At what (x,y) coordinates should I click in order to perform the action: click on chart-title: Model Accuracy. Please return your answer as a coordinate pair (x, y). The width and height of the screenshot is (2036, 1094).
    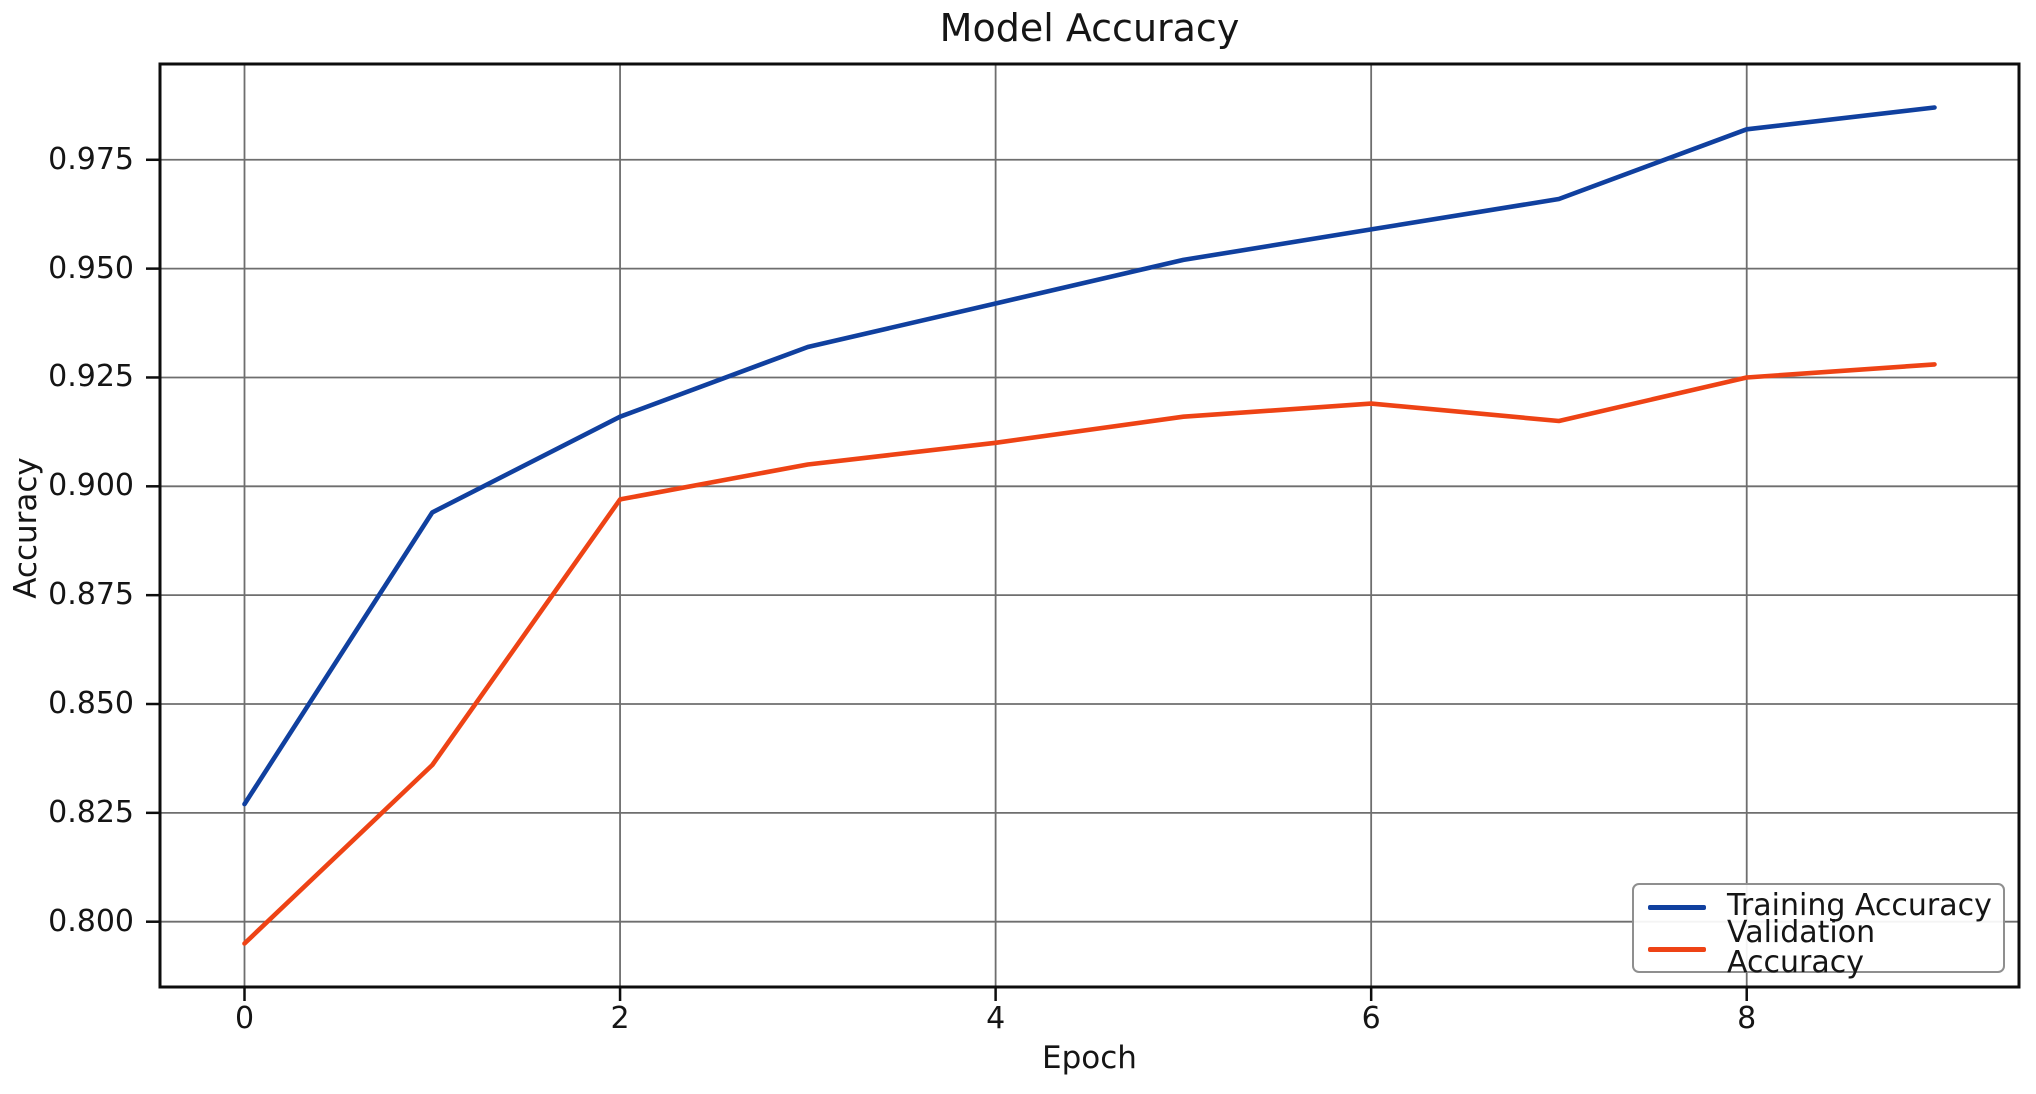
    Looking at the image, I should click on (1089, 28).